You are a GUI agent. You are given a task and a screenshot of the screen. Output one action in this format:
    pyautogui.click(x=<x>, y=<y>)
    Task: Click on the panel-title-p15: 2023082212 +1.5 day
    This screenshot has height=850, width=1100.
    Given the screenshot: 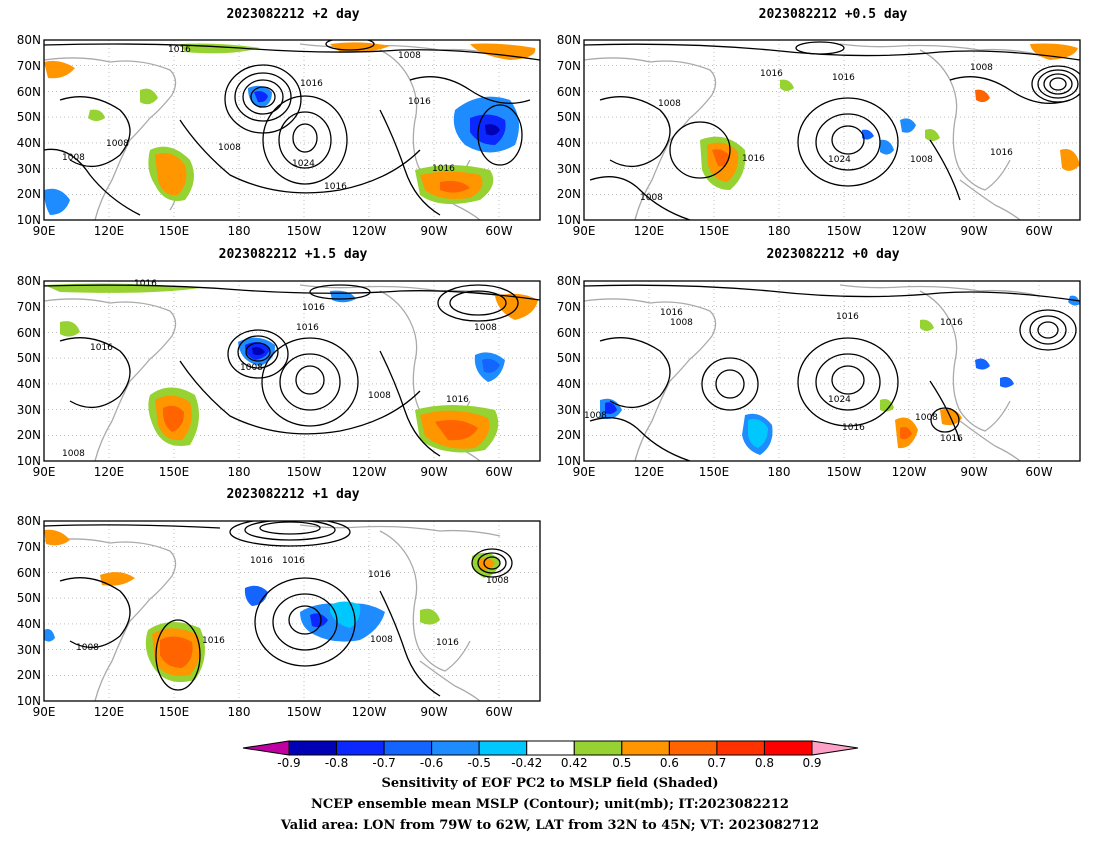 What is the action you would take?
    pyautogui.click(x=293, y=254)
    